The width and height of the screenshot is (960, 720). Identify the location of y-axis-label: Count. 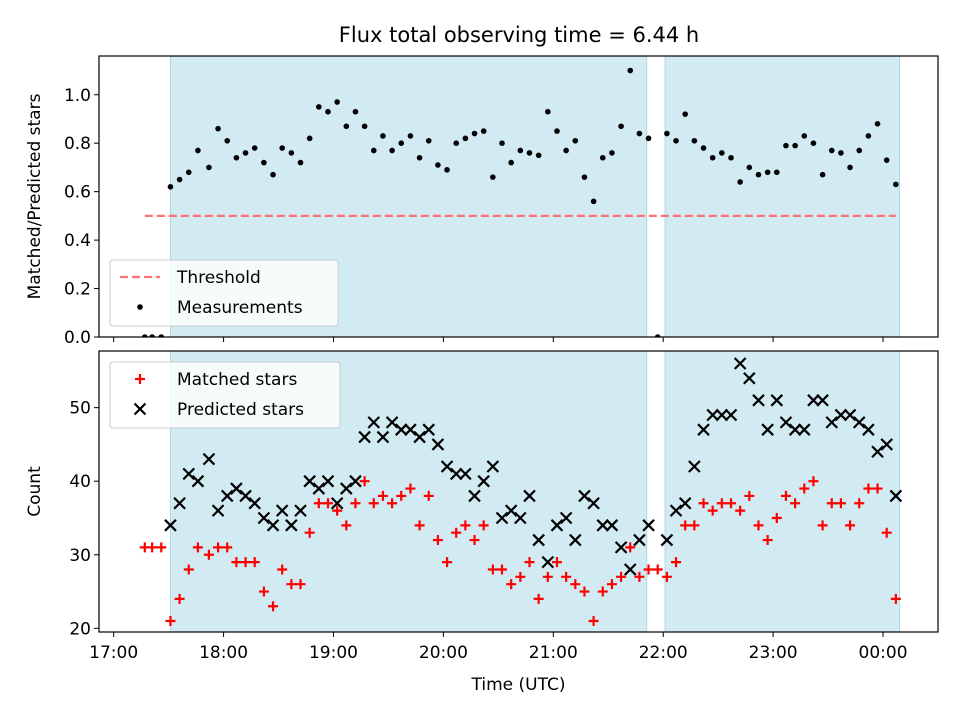
(35, 491).